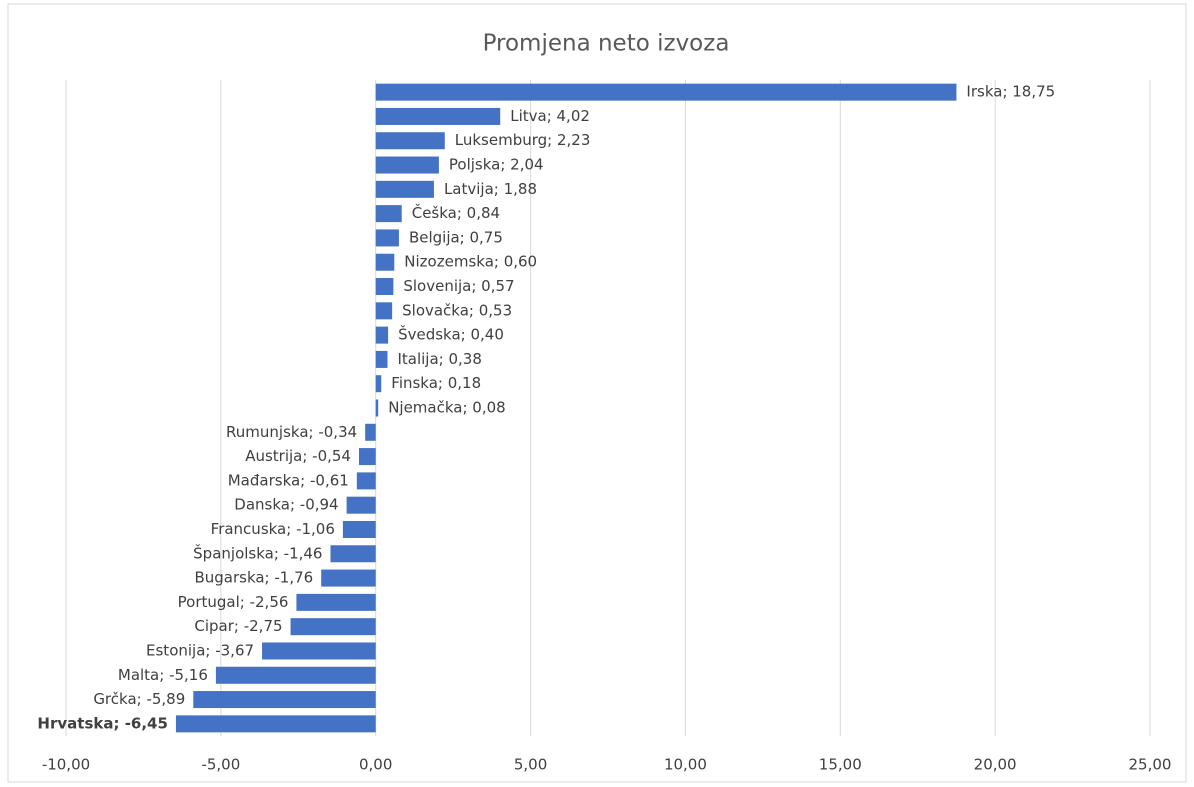  What do you see at coordinates (1150, 765) in the screenshot?
I see `x-tick-label: 25,00` at bounding box center [1150, 765].